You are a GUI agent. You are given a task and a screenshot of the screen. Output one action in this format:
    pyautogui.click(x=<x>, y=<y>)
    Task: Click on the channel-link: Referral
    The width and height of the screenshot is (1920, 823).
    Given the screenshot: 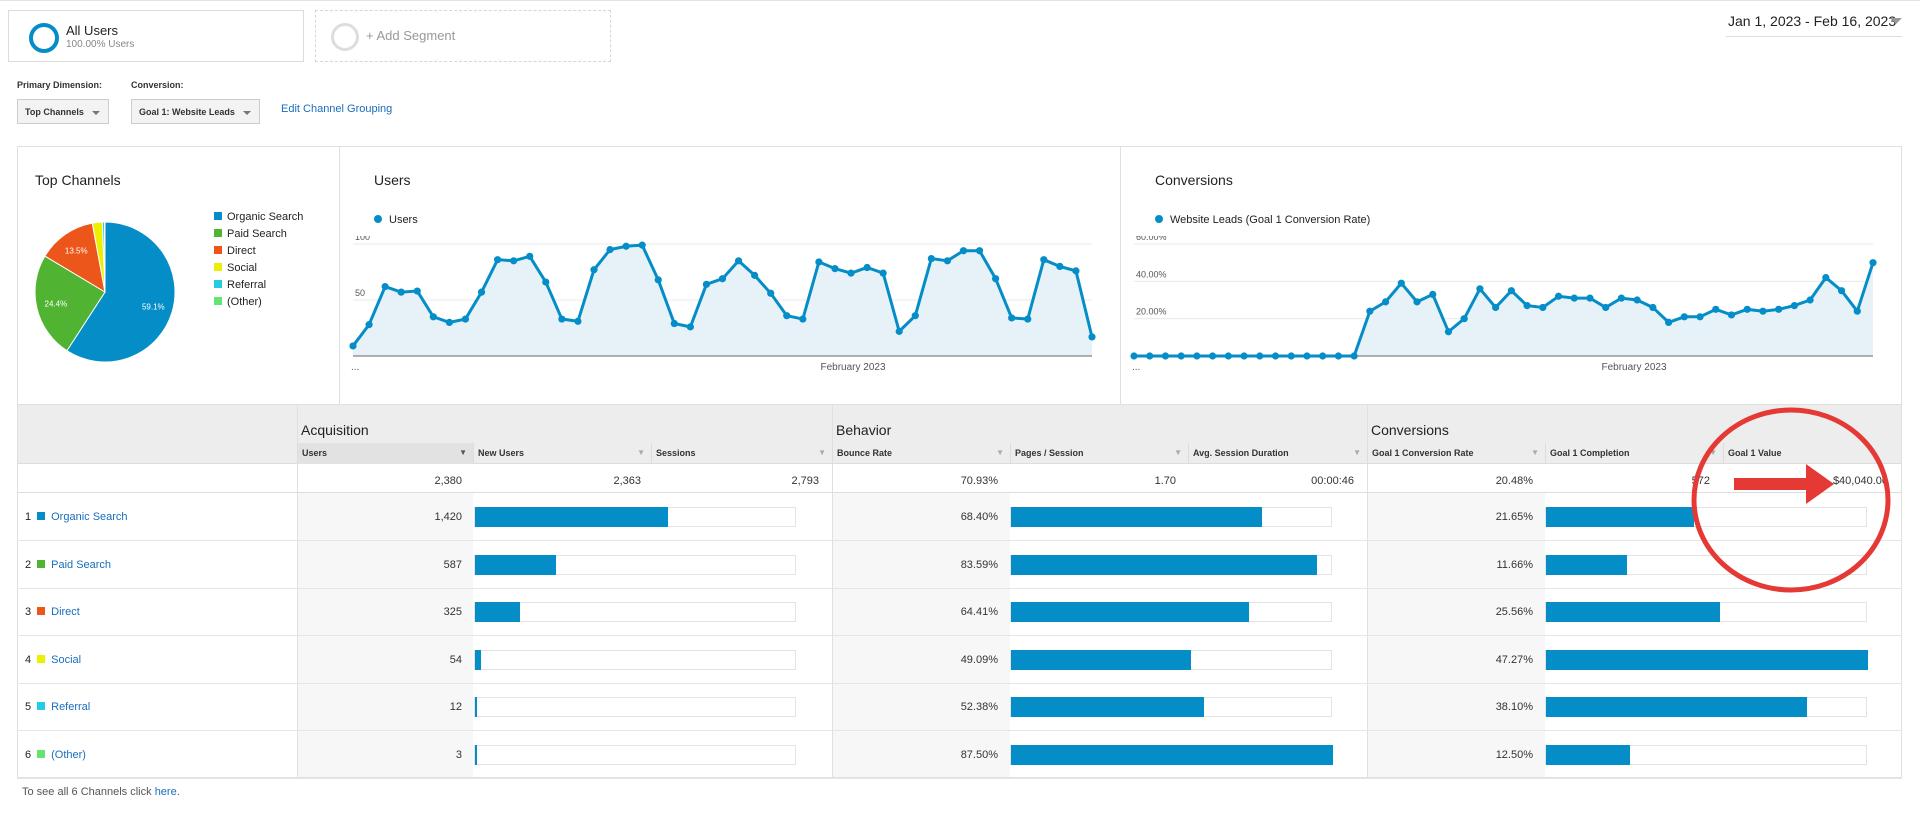 What is the action you would take?
    pyautogui.click(x=71, y=707)
    